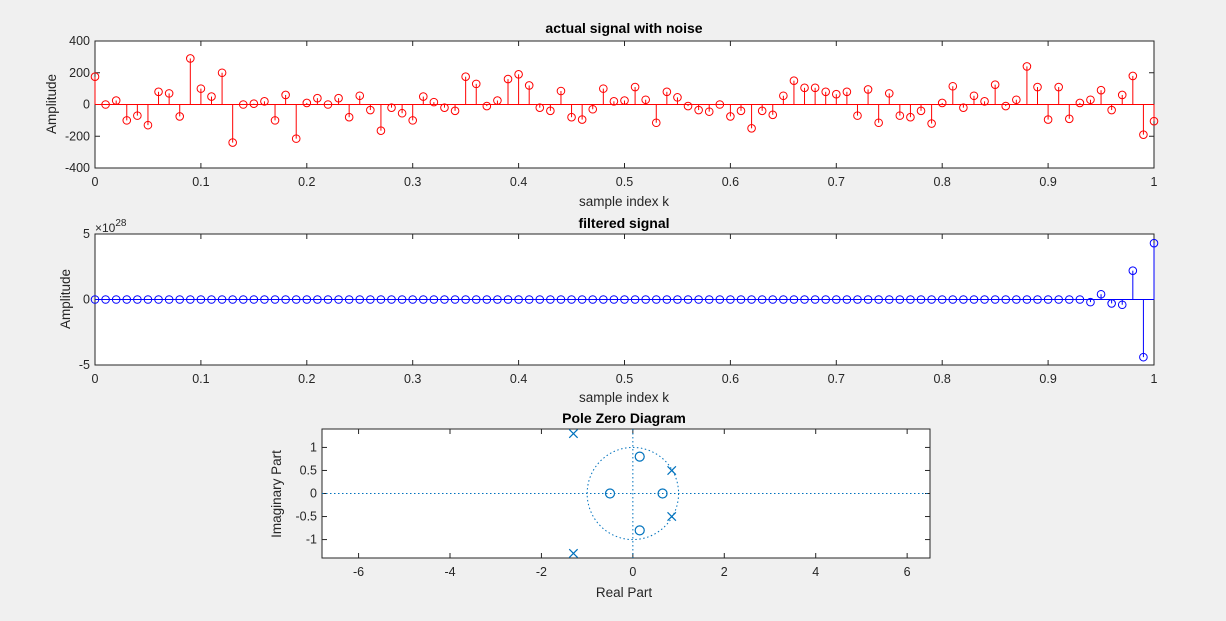  I want to click on x-tick-label: 1, so click(1154, 379).